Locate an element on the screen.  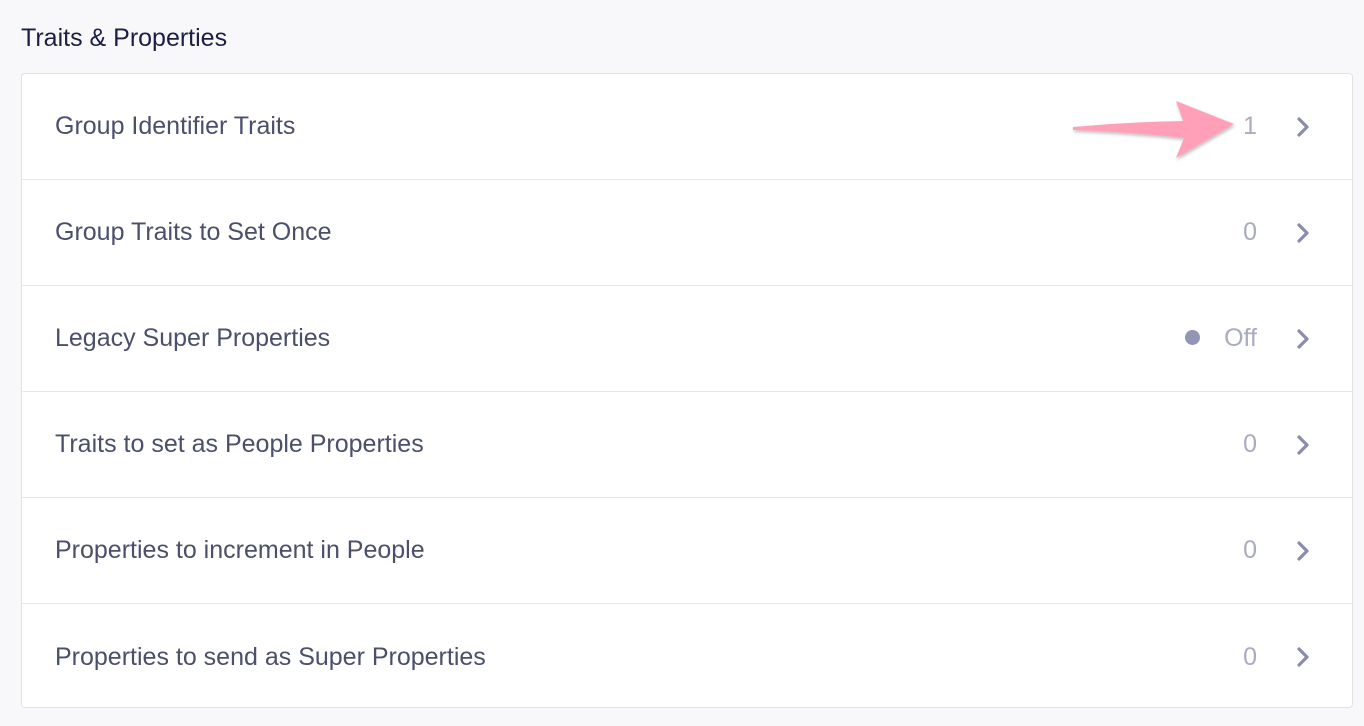
list-item-group-identifier-traits: Group Identifier Traits 1 is located at coordinates (687, 127).